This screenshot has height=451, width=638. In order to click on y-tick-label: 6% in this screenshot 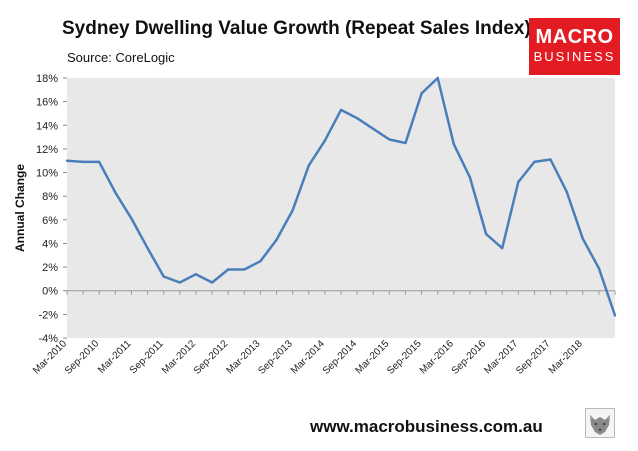, I will do `click(50, 221)`.